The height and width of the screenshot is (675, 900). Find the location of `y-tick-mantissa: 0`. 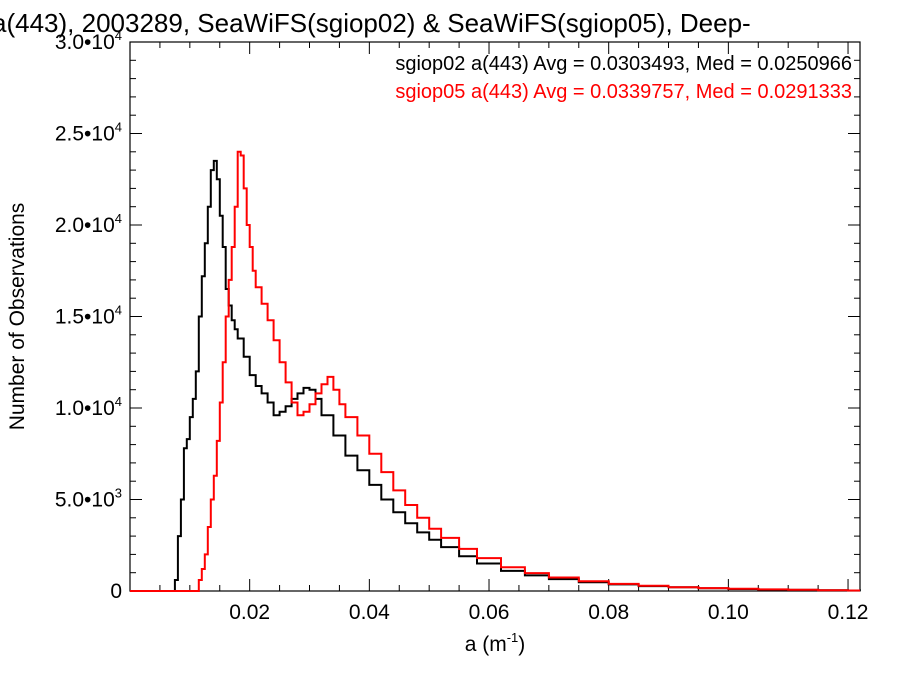

y-tick-mantissa: 0 is located at coordinates (116, 591).